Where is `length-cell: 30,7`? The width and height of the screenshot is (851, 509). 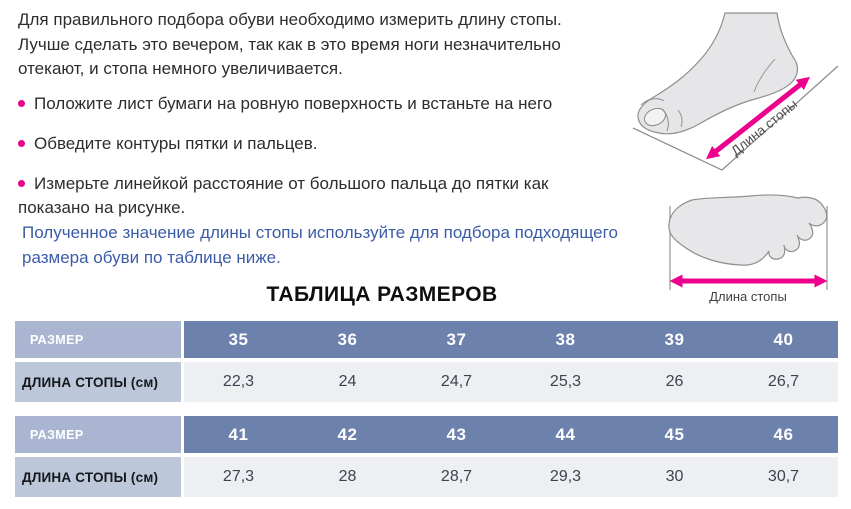 length-cell: 30,7 is located at coordinates (783, 477).